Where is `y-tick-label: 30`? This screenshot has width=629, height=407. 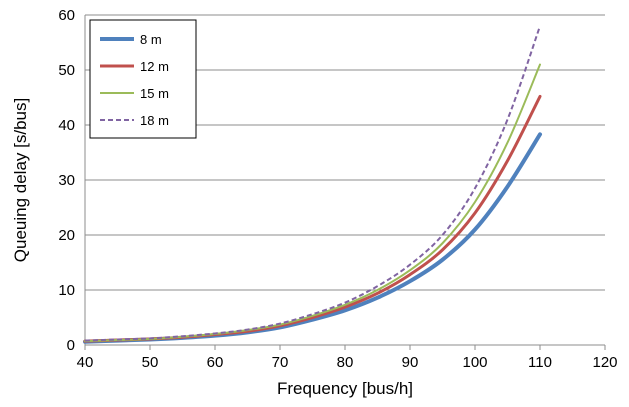
y-tick-label: 30 is located at coordinates (66, 180).